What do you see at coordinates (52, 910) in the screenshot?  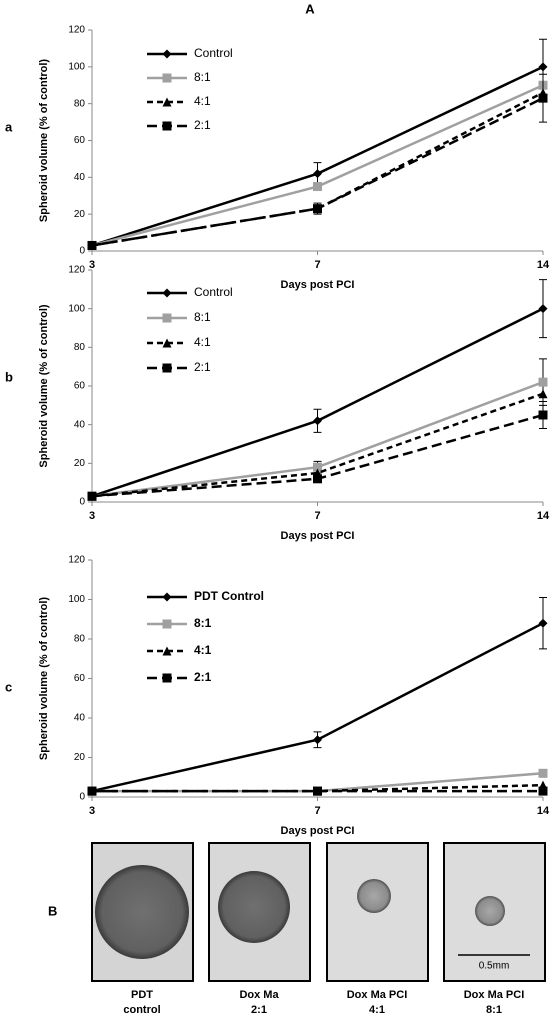 I see `panel-label: B` at bounding box center [52, 910].